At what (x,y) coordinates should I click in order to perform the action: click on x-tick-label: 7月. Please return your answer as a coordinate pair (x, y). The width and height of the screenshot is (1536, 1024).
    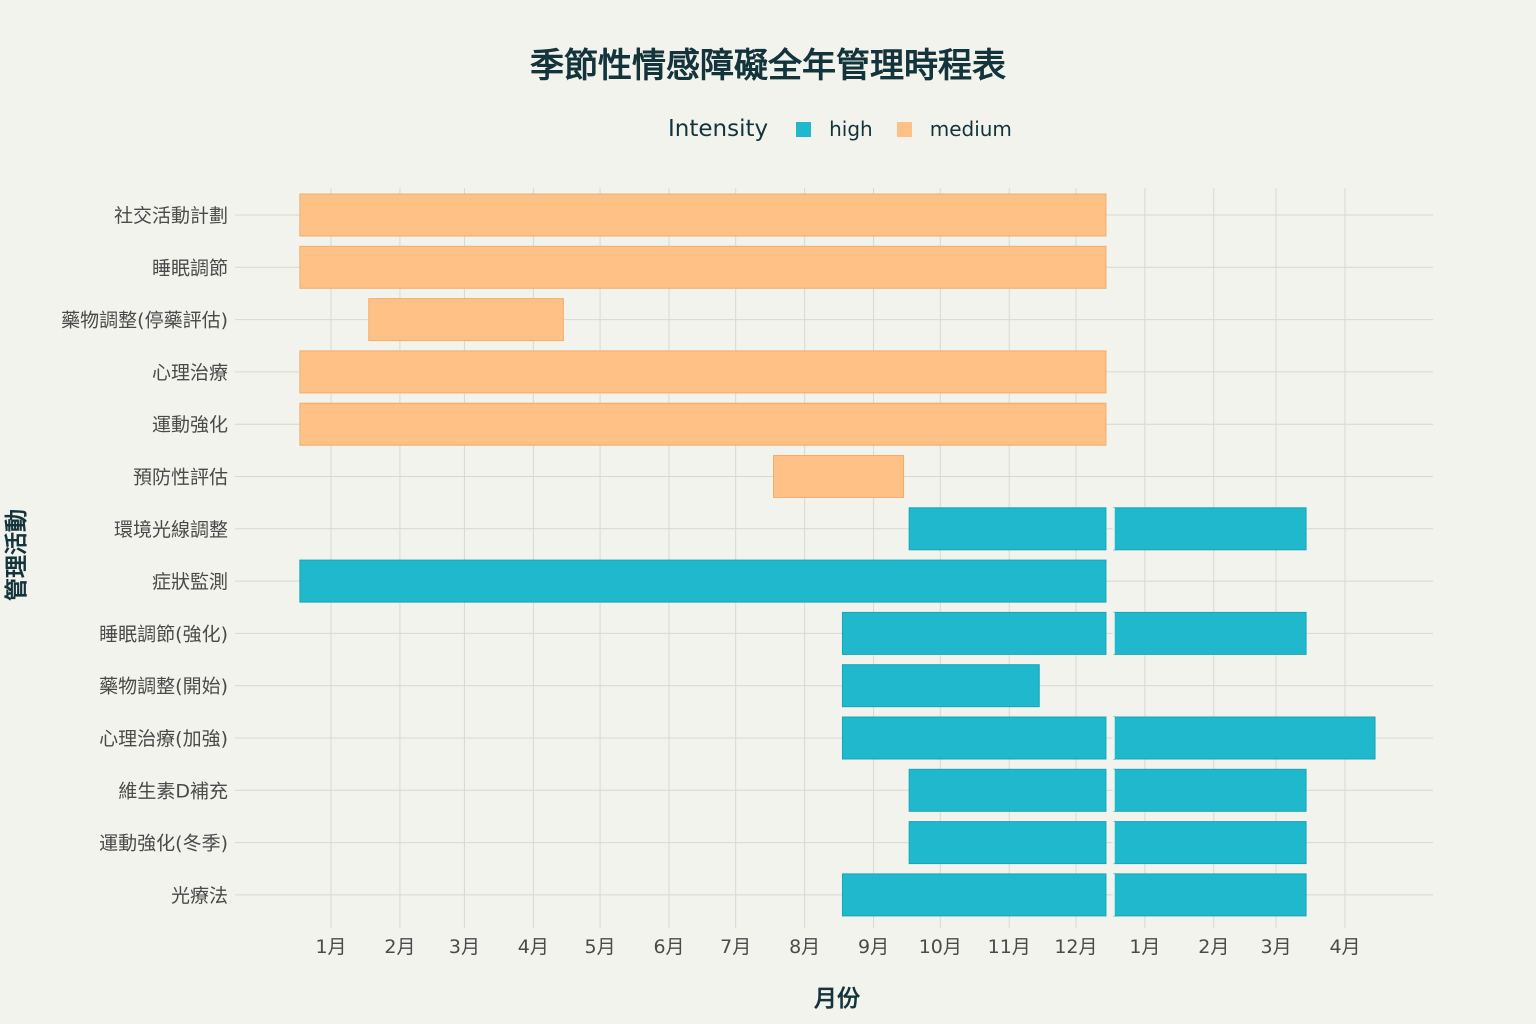
    Looking at the image, I should click on (735, 947).